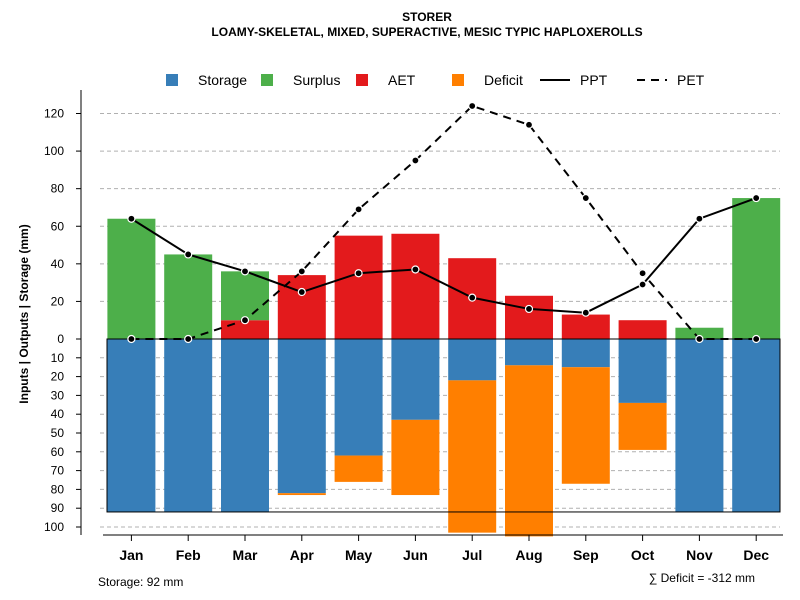 The width and height of the screenshot is (800, 600). Describe the element at coordinates (458, 80) in the screenshot. I see `legend-swatch-deficit` at that location.